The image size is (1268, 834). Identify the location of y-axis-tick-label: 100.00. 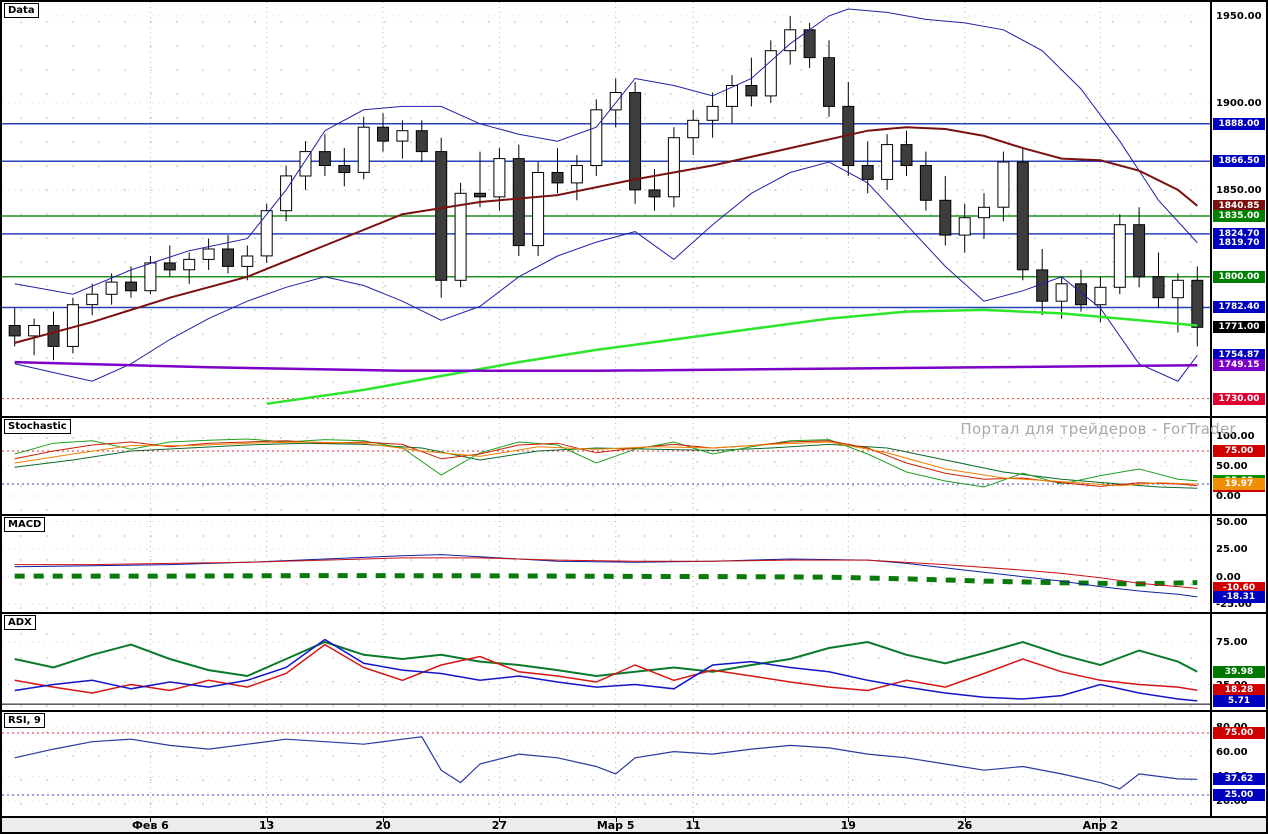
(1235, 436).